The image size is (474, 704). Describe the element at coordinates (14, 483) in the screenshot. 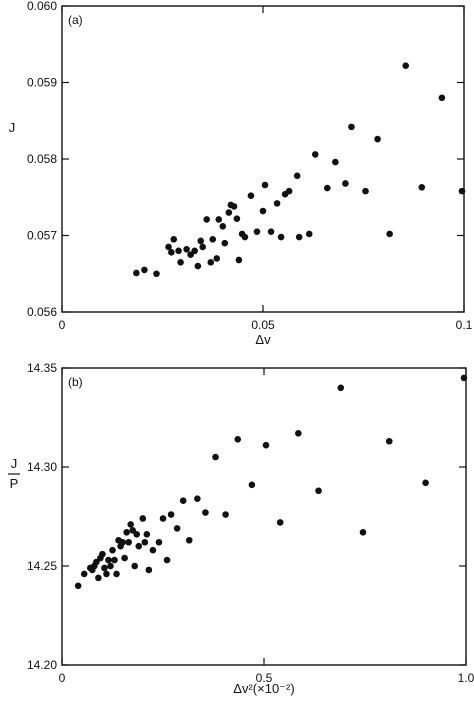

I see `y-axis-label-denominator: P` at that location.